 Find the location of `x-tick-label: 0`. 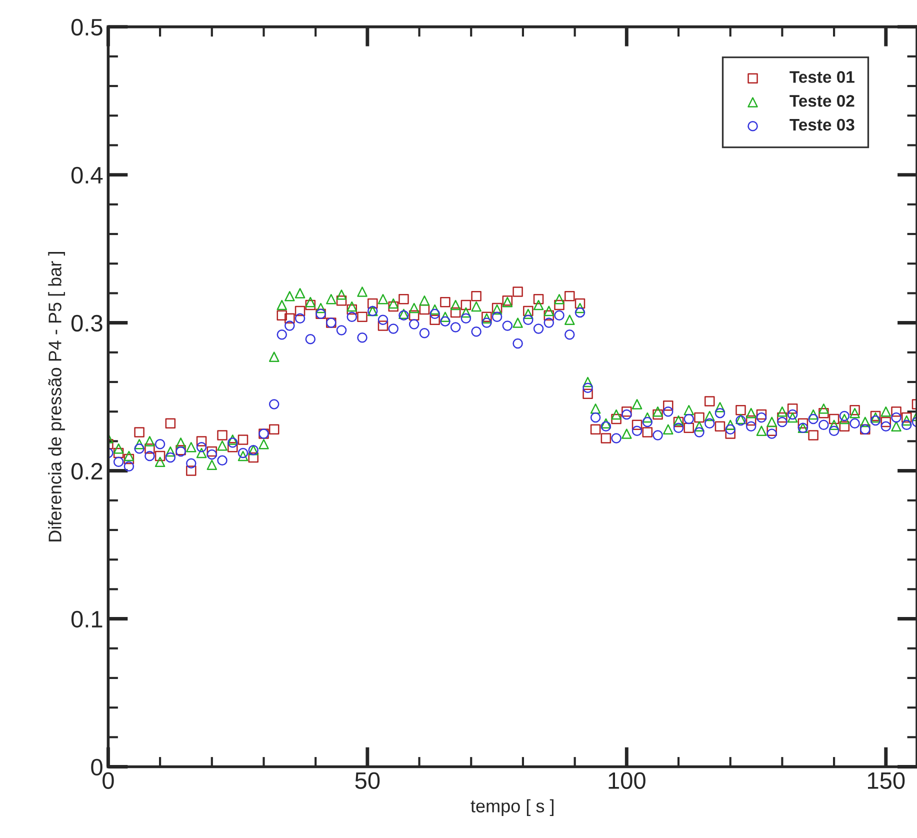

x-tick-label: 0 is located at coordinates (108, 780).